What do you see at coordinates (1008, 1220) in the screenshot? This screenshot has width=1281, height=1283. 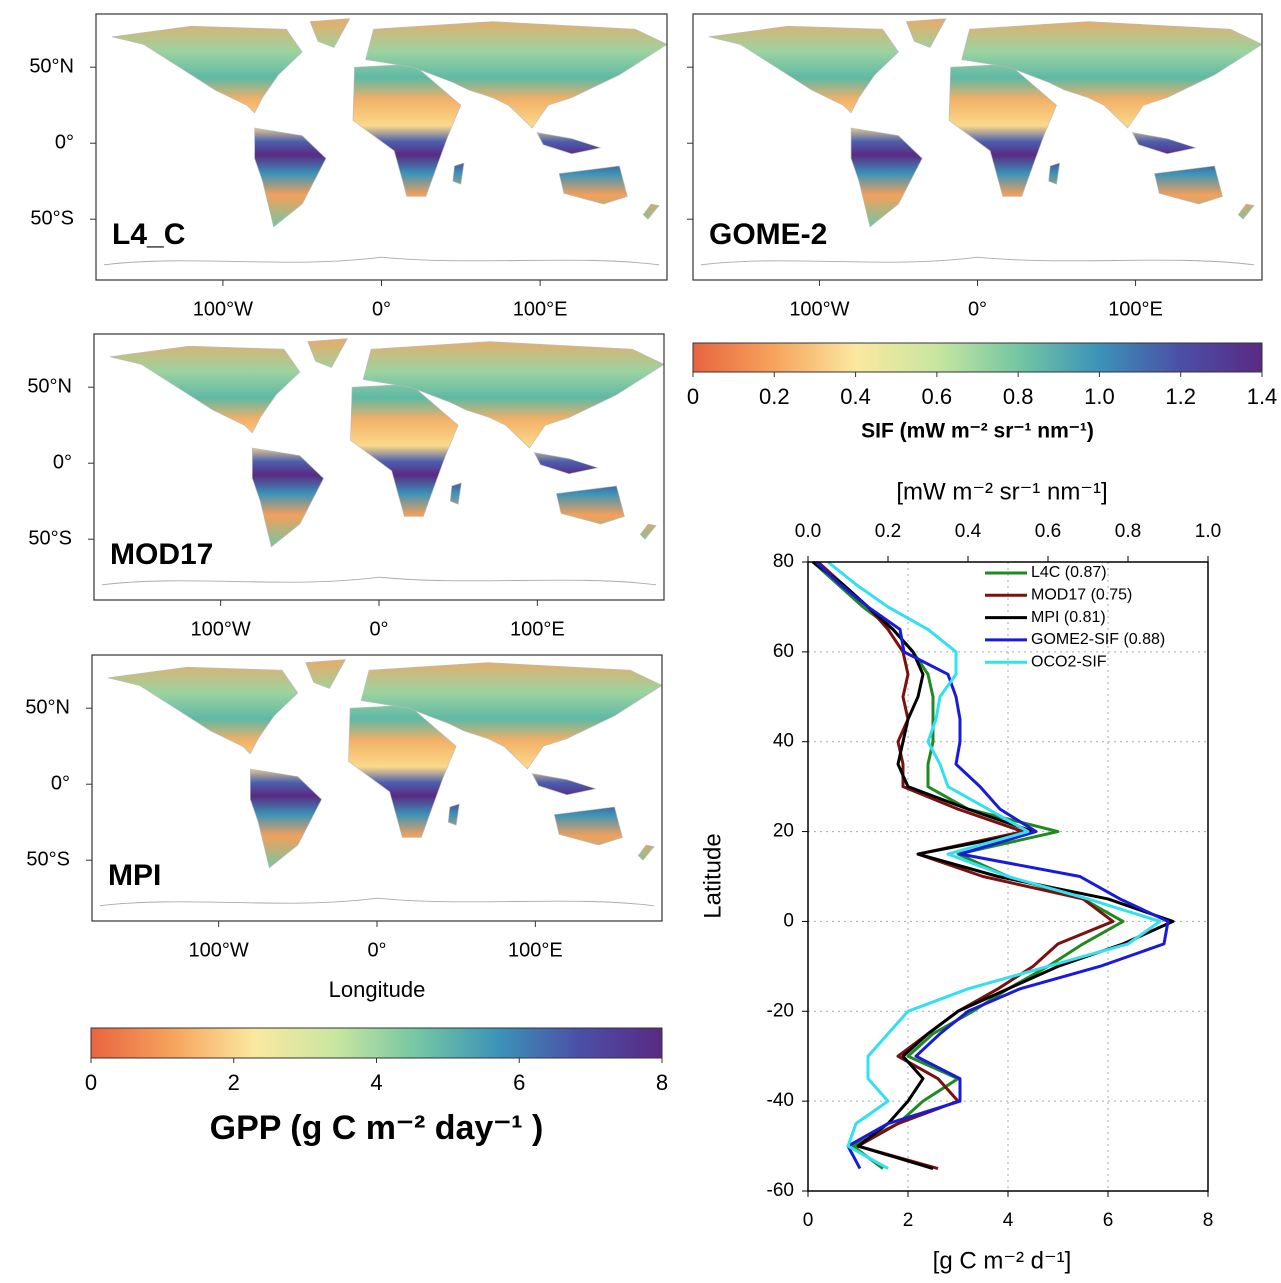 I see `x-tick-label: 4` at bounding box center [1008, 1220].